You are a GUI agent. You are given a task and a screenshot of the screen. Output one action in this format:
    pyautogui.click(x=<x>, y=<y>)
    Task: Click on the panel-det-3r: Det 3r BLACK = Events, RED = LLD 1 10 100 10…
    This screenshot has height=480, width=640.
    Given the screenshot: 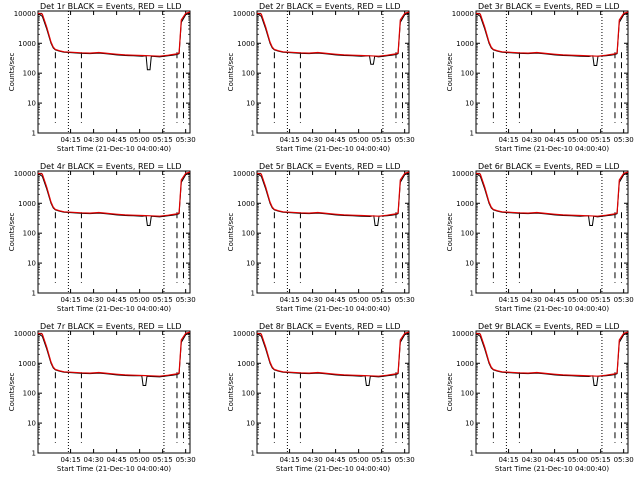 What is the action you would take?
    pyautogui.click(x=540, y=77)
    